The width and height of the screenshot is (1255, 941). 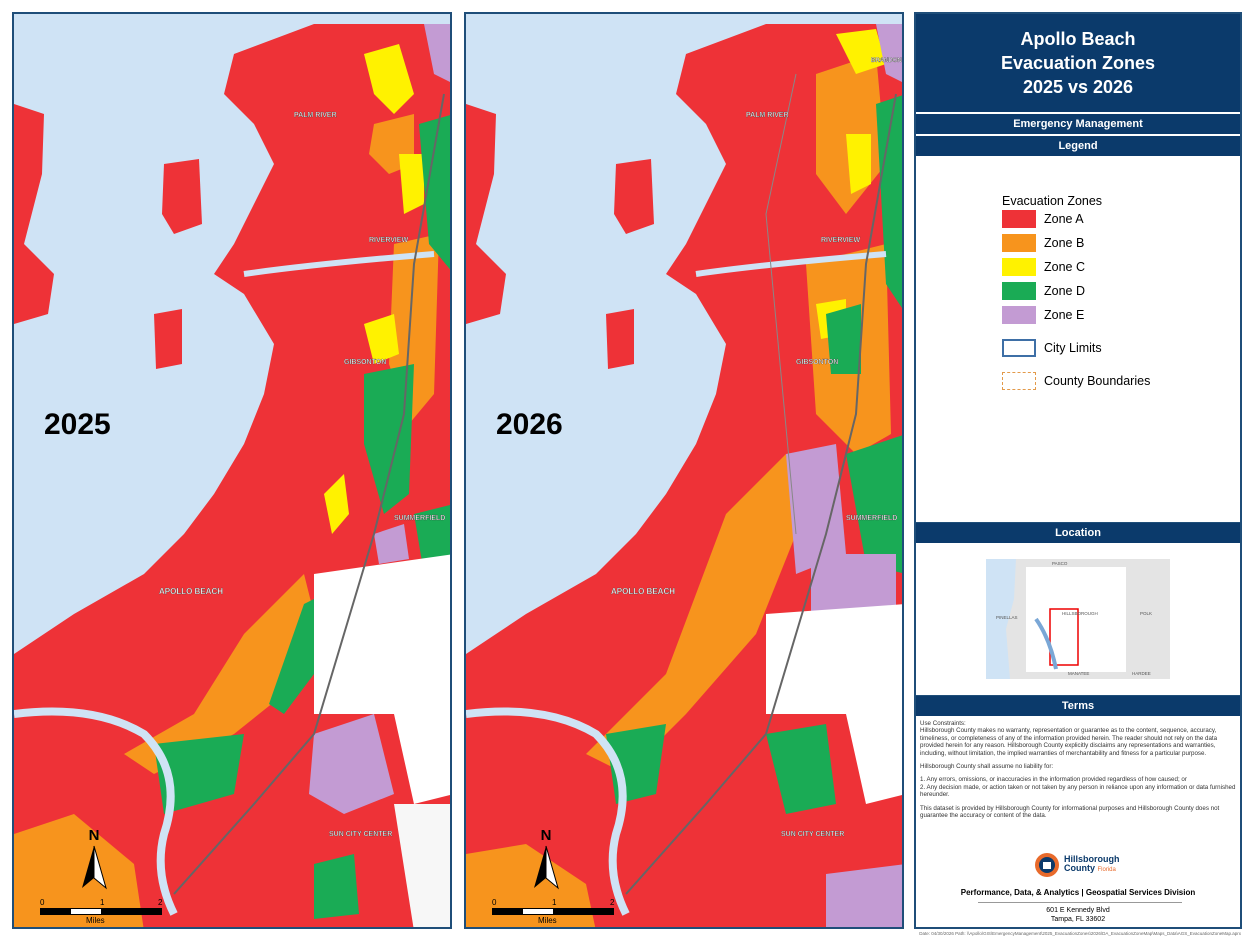 What do you see at coordinates (886, 61) in the screenshot?
I see `place-label-brandon: BRANDON` at bounding box center [886, 61].